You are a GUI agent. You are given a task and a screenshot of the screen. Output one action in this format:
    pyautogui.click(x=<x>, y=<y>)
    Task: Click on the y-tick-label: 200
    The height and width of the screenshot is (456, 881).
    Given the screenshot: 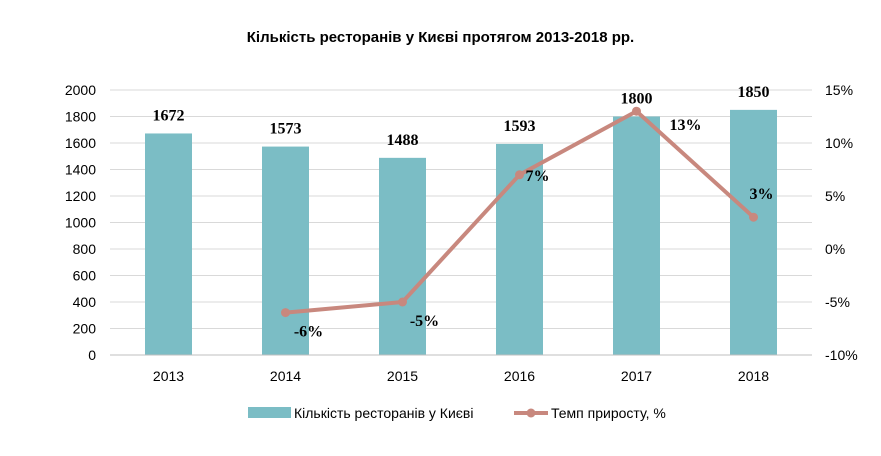 What is the action you would take?
    pyautogui.click(x=85, y=329)
    